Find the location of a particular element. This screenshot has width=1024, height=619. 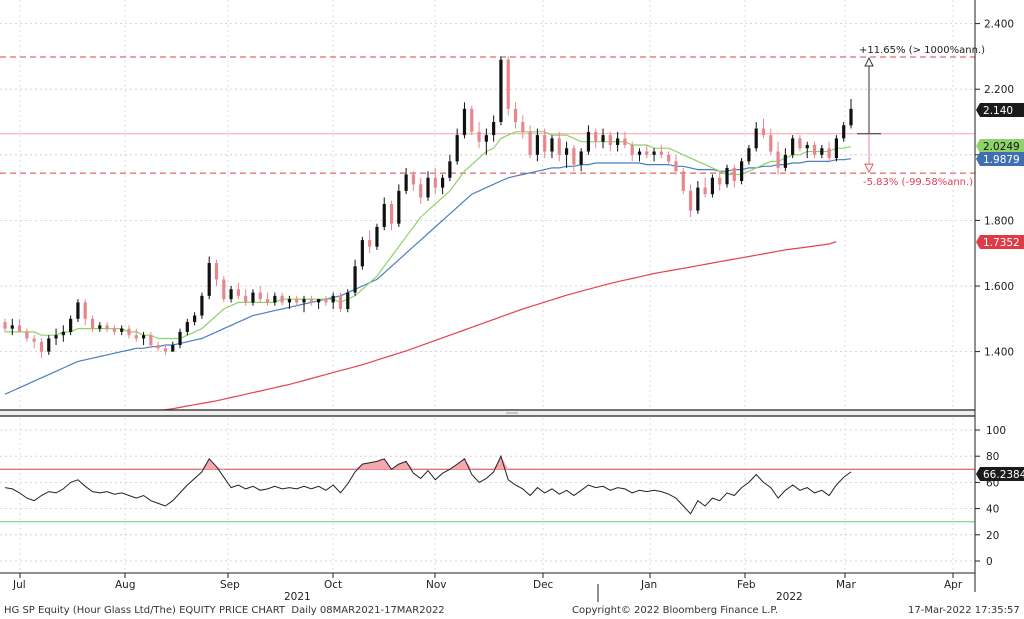

ma-mid-tag-text: 1.9879 is located at coordinates (1001, 160).